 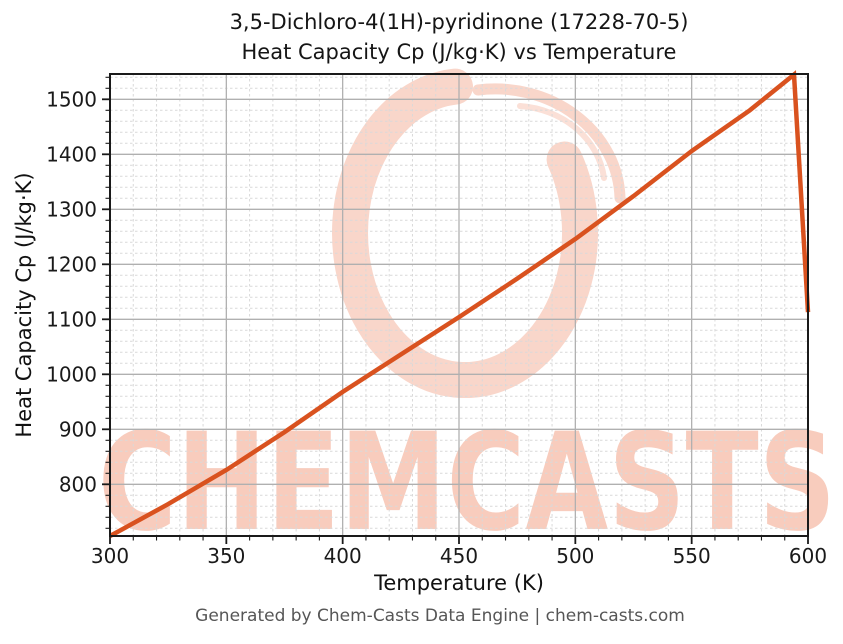 I want to click on y-tick-label: 1300, so click(x=71, y=209).